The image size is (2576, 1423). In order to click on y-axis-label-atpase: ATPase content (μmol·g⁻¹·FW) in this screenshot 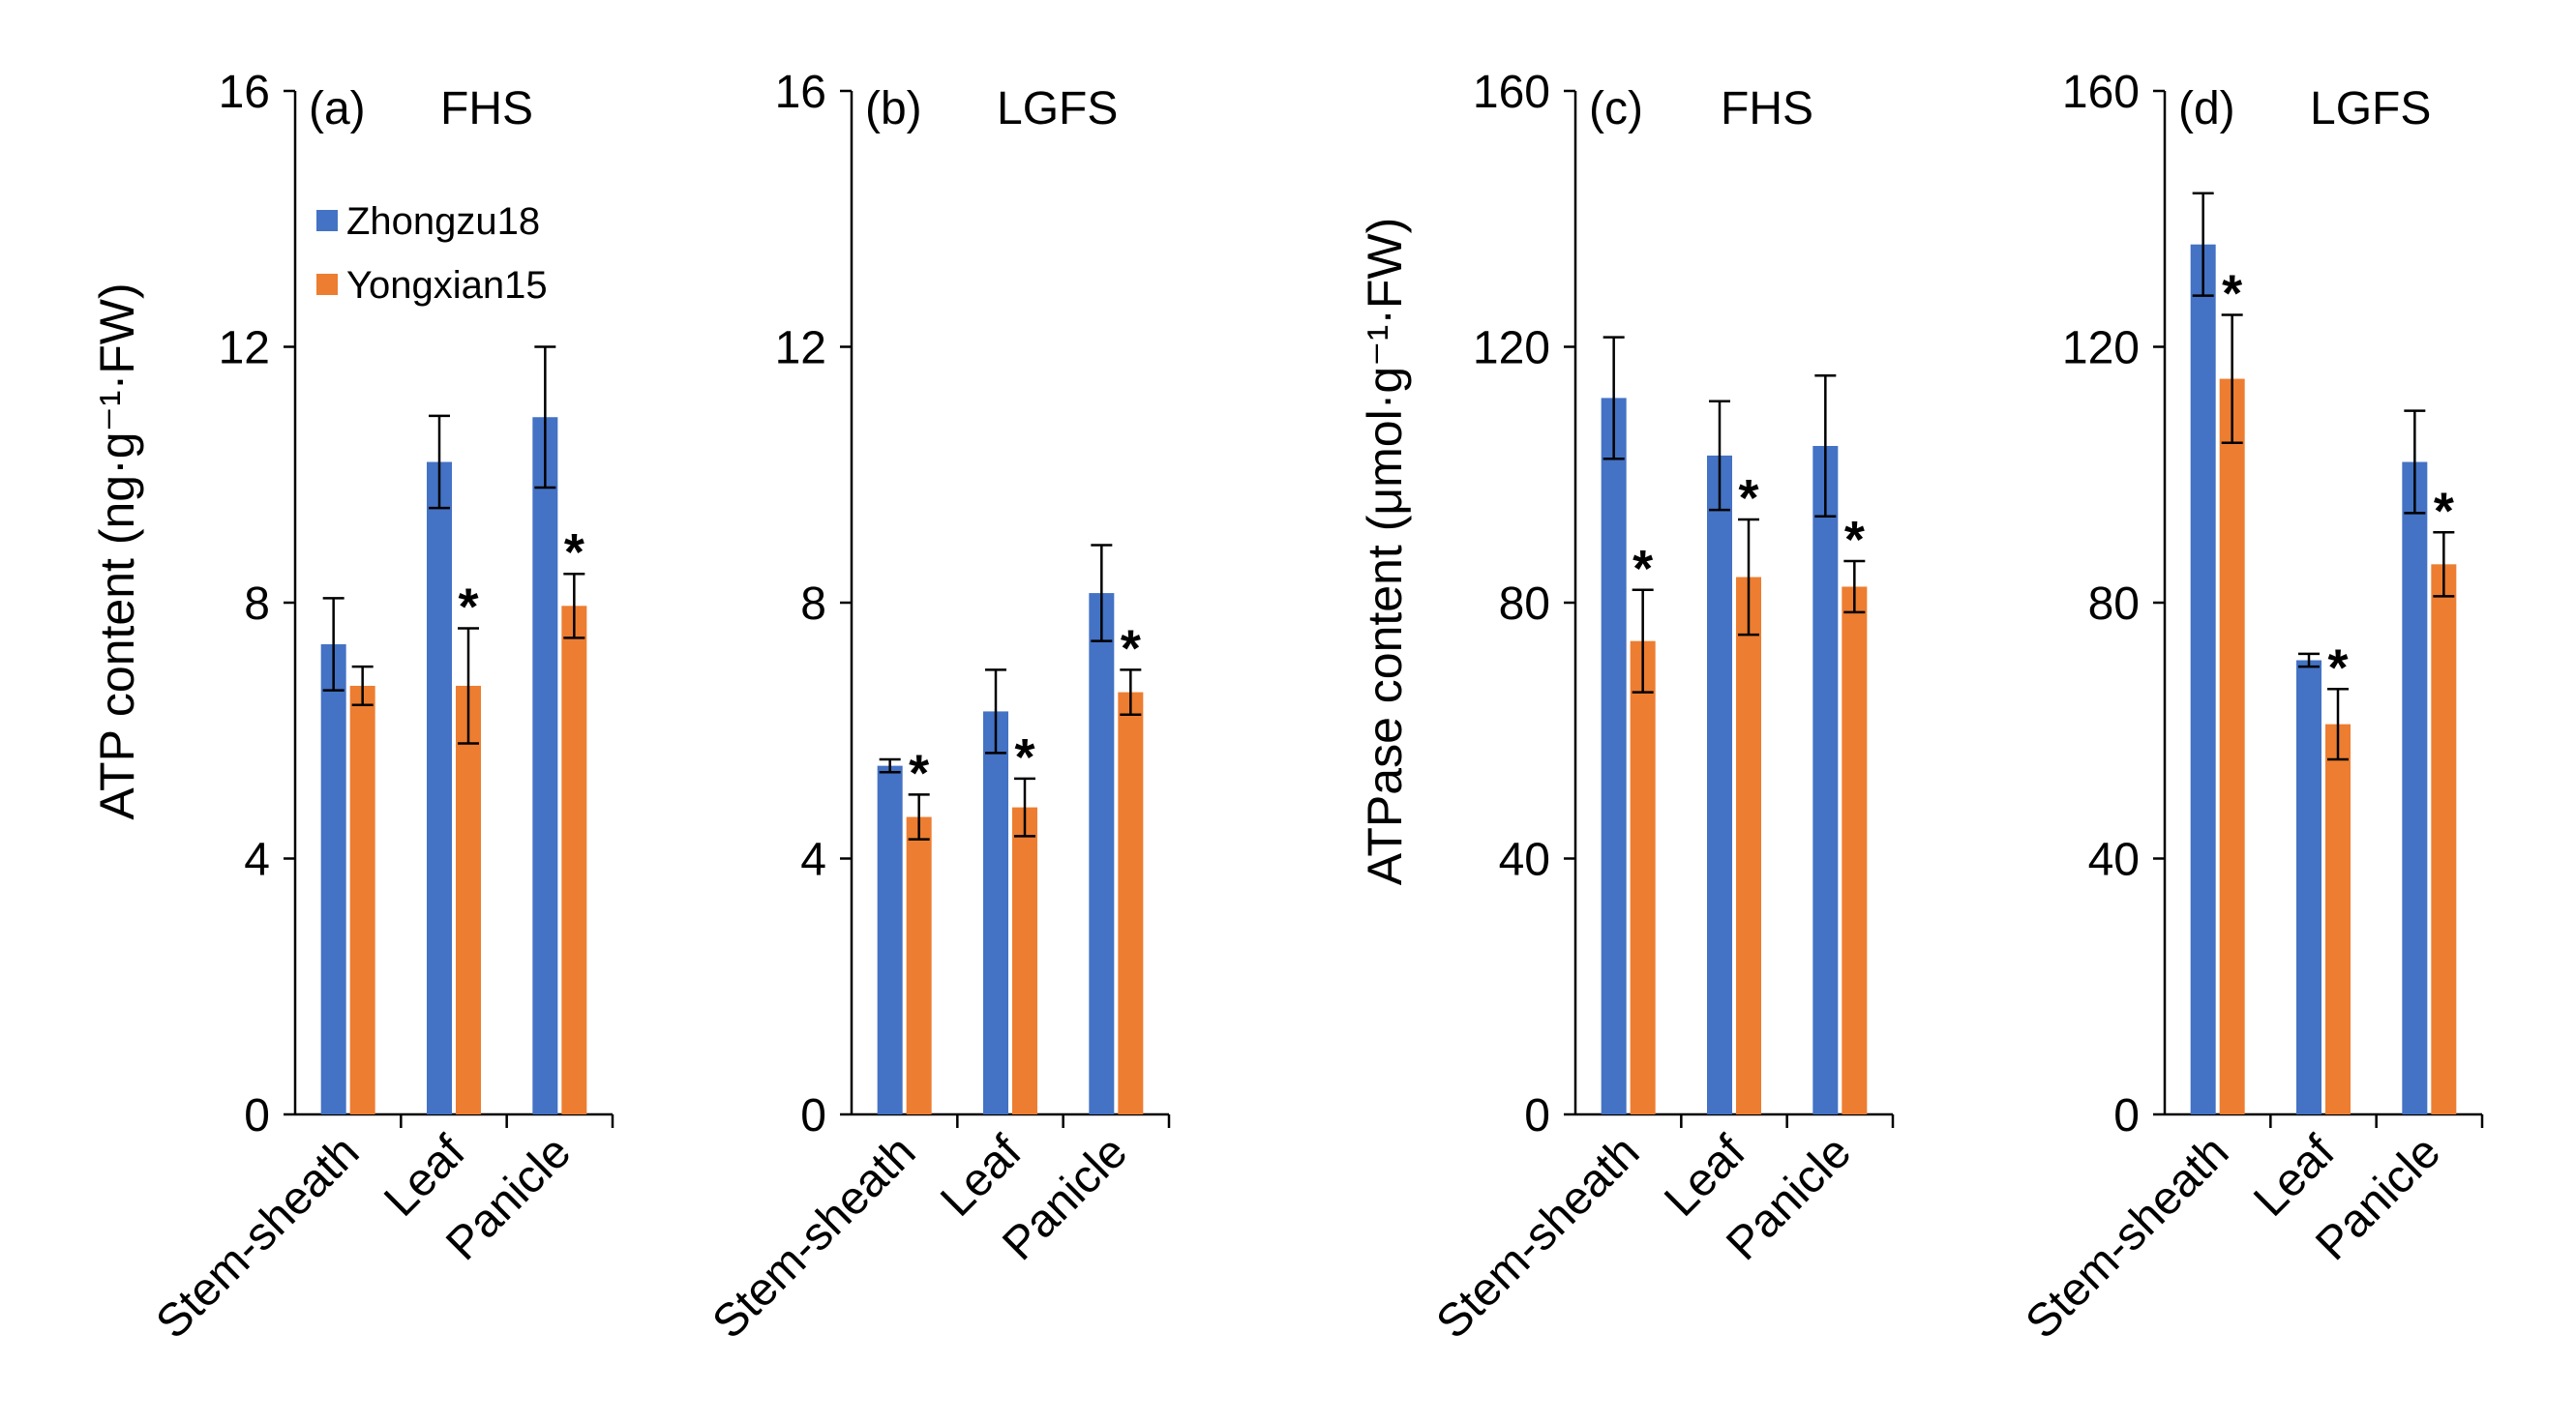, I will do `click(1385, 552)`.